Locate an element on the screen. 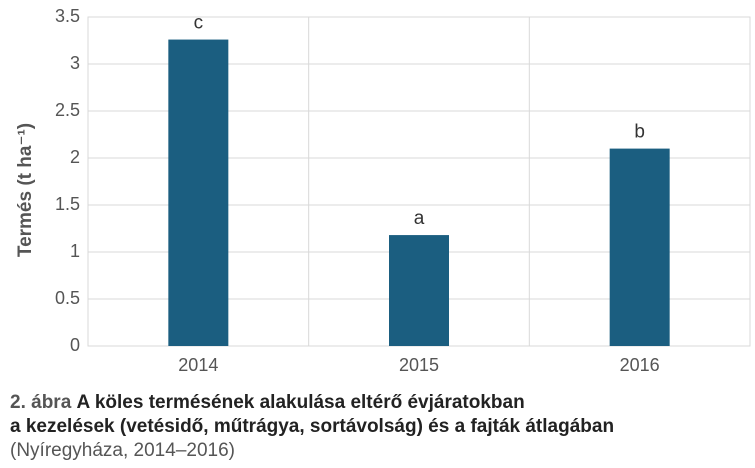 The width and height of the screenshot is (755, 468). y-tick-label: 1 is located at coordinates (75, 251).